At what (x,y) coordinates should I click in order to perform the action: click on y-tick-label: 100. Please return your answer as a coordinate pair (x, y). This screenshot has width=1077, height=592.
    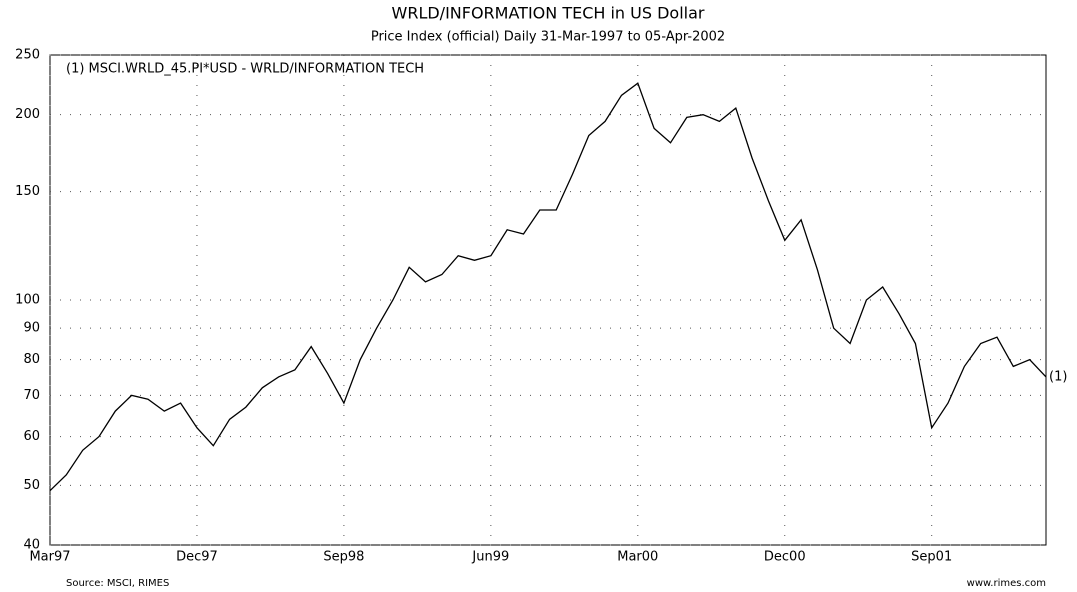
    Looking at the image, I should click on (27, 300).